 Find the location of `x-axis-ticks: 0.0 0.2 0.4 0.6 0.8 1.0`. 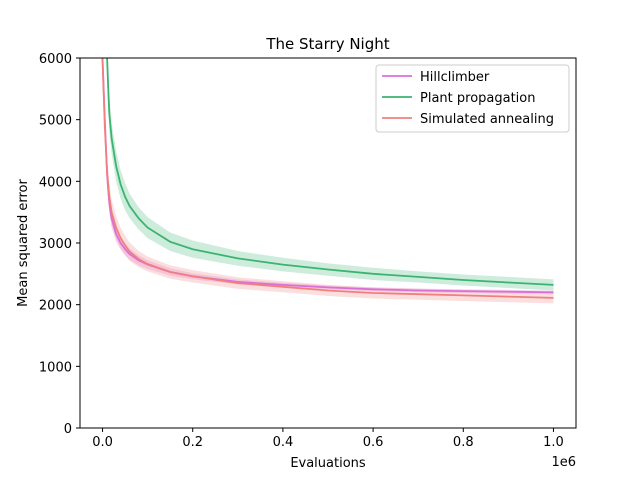

x-axis-ticks: 0.0 0.2 0.4 0.6 0.8 1.0 is located at coordinates (328, 439).